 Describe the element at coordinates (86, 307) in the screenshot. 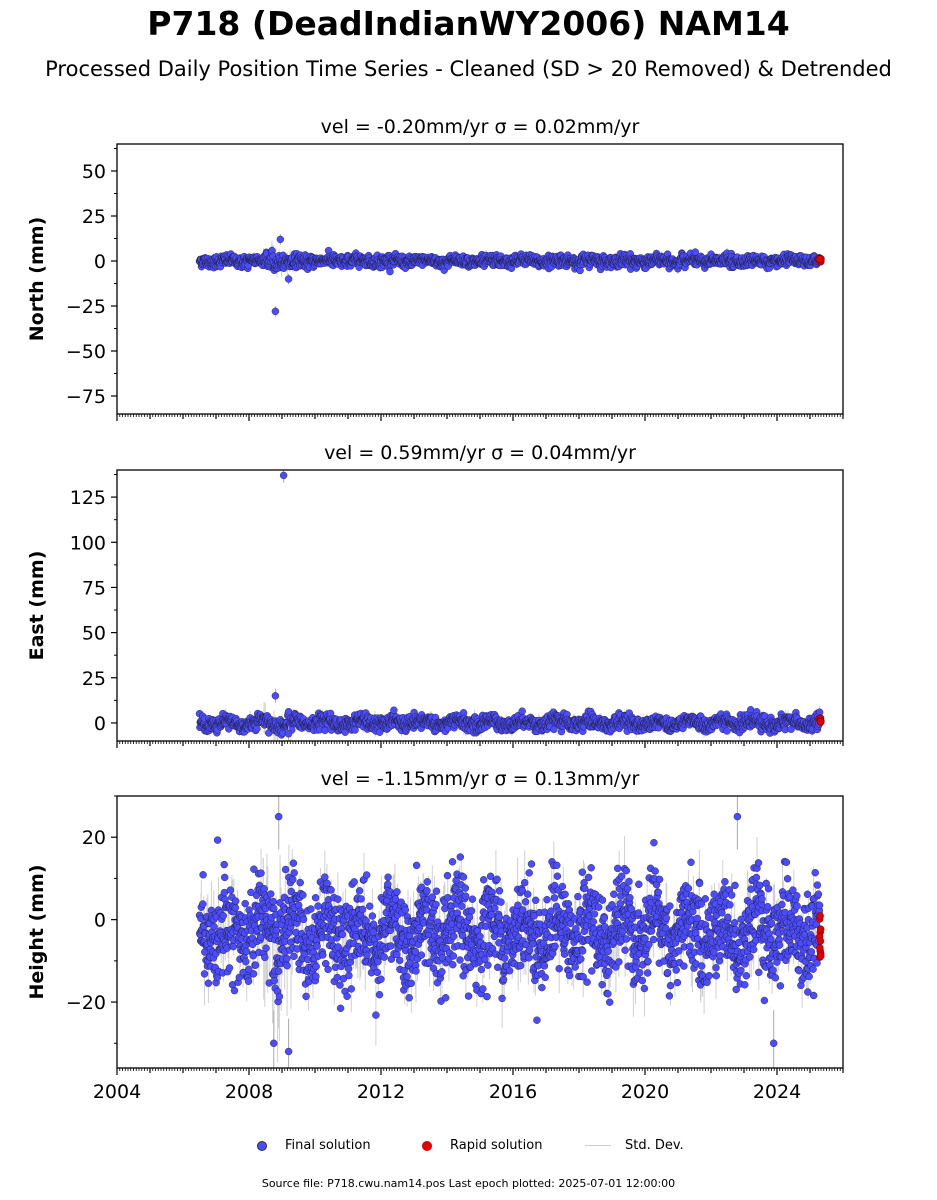

I see `y-tick-label: −25` at that location.